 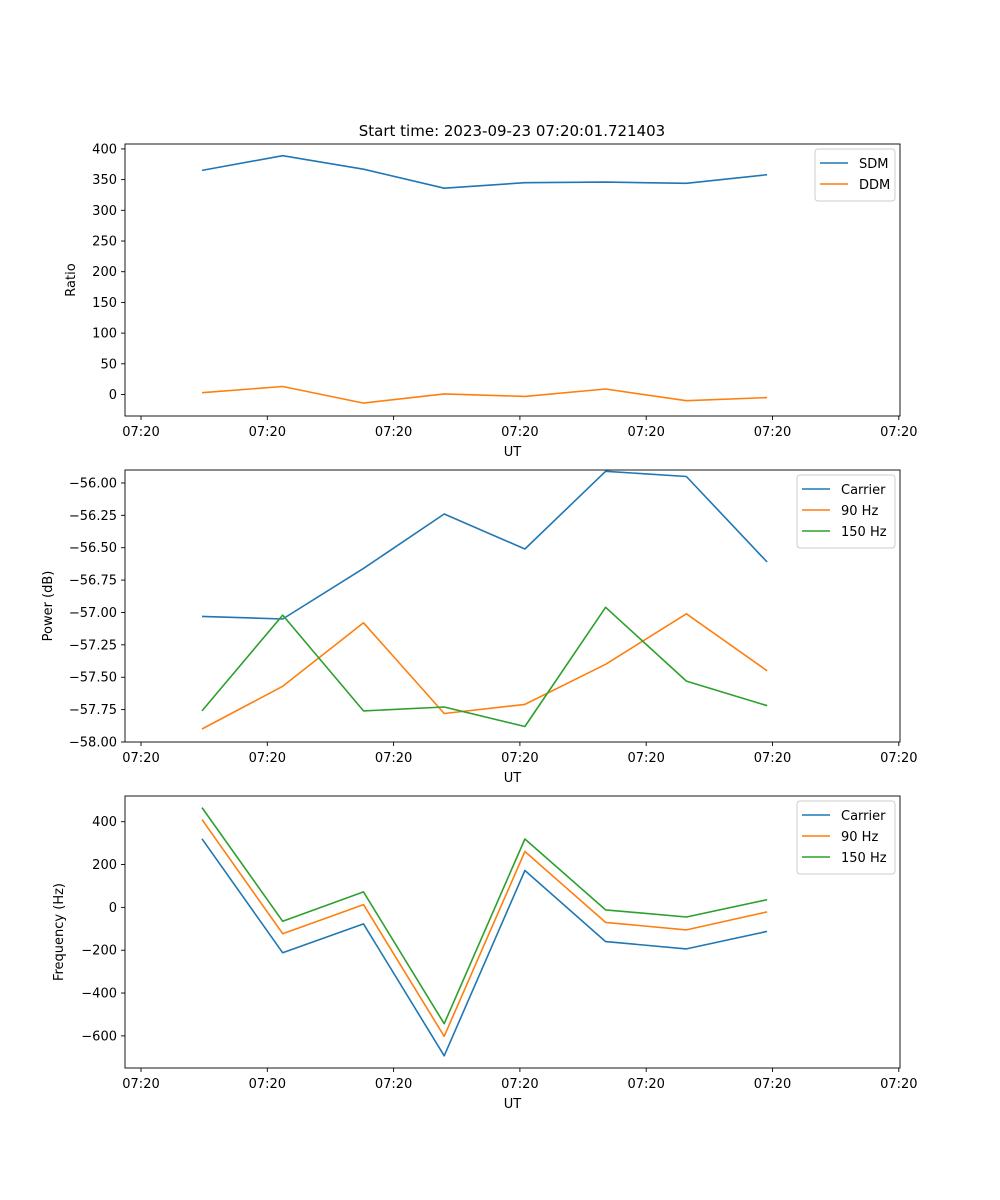 What do you see at coordinates (93, 645) in the screenshot?
I see `y-tick-label: −57.25` at bounding box center [93, 645].